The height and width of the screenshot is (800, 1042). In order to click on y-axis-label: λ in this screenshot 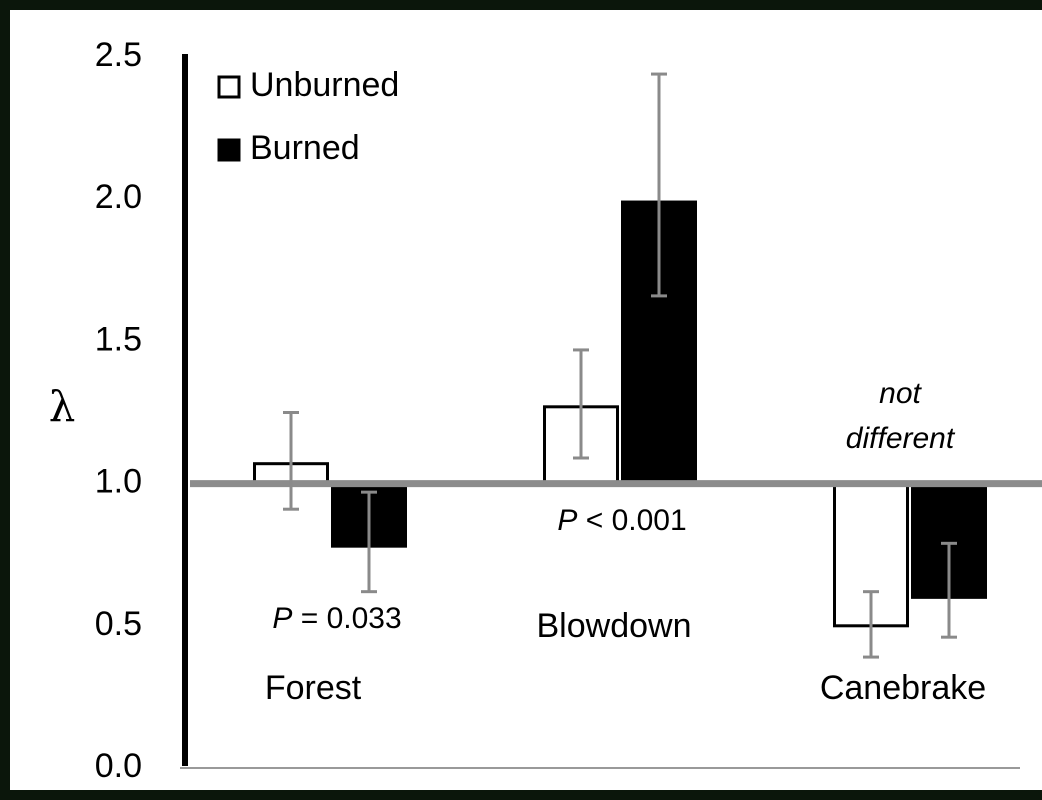, I will do `click(62, 406)`.